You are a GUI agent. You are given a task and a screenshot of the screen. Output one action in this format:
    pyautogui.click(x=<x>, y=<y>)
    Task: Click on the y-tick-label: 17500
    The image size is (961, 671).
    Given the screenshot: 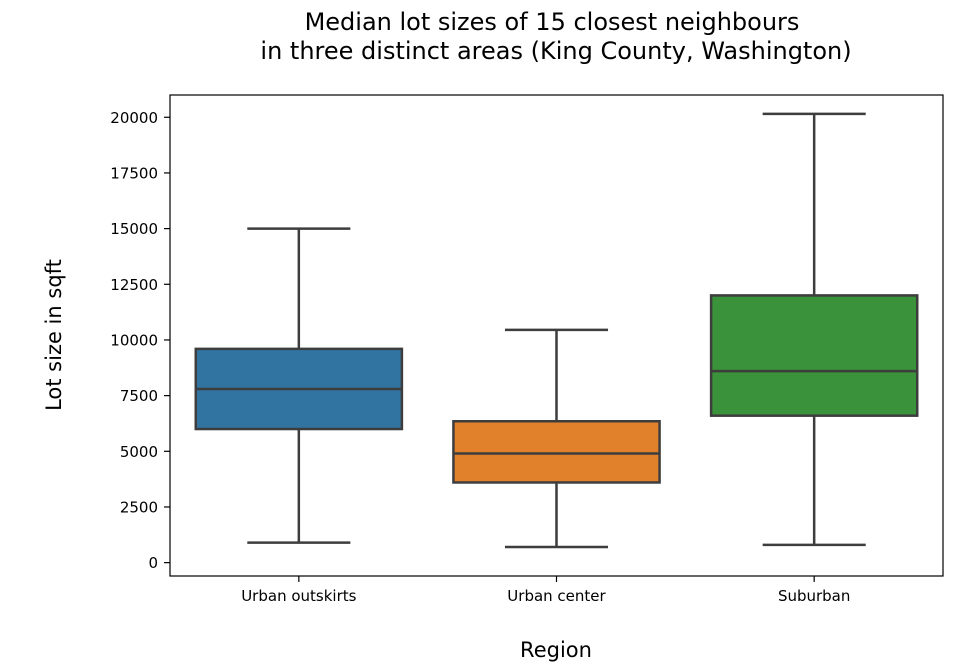 What is the action you would take?
    pyautogui.click(x=134, y=173)
    